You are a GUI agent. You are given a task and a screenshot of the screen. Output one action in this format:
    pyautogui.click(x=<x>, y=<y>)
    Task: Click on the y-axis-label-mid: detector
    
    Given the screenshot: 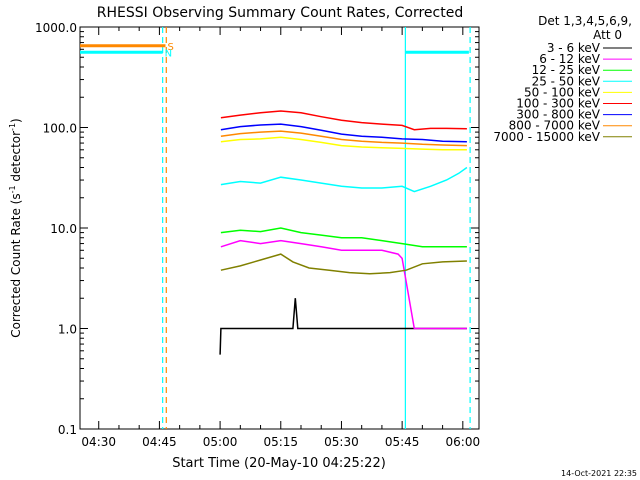 What is the action you would take?
    pyautogui.click(x=16, y=158)
    